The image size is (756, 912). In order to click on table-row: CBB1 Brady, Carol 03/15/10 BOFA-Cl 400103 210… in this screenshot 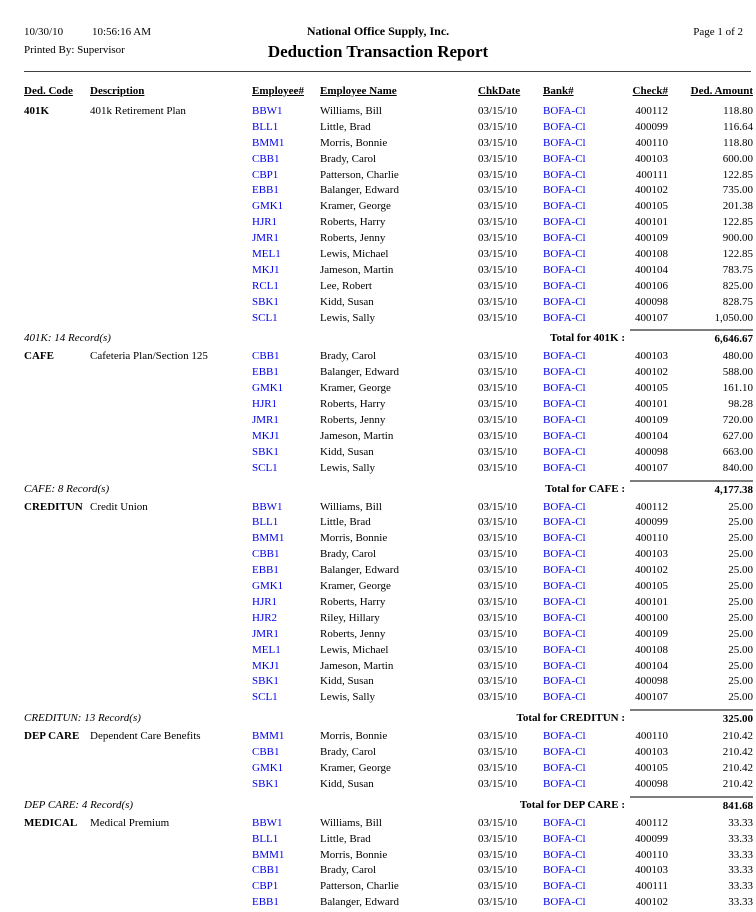, I will do `click(378, 753)`.